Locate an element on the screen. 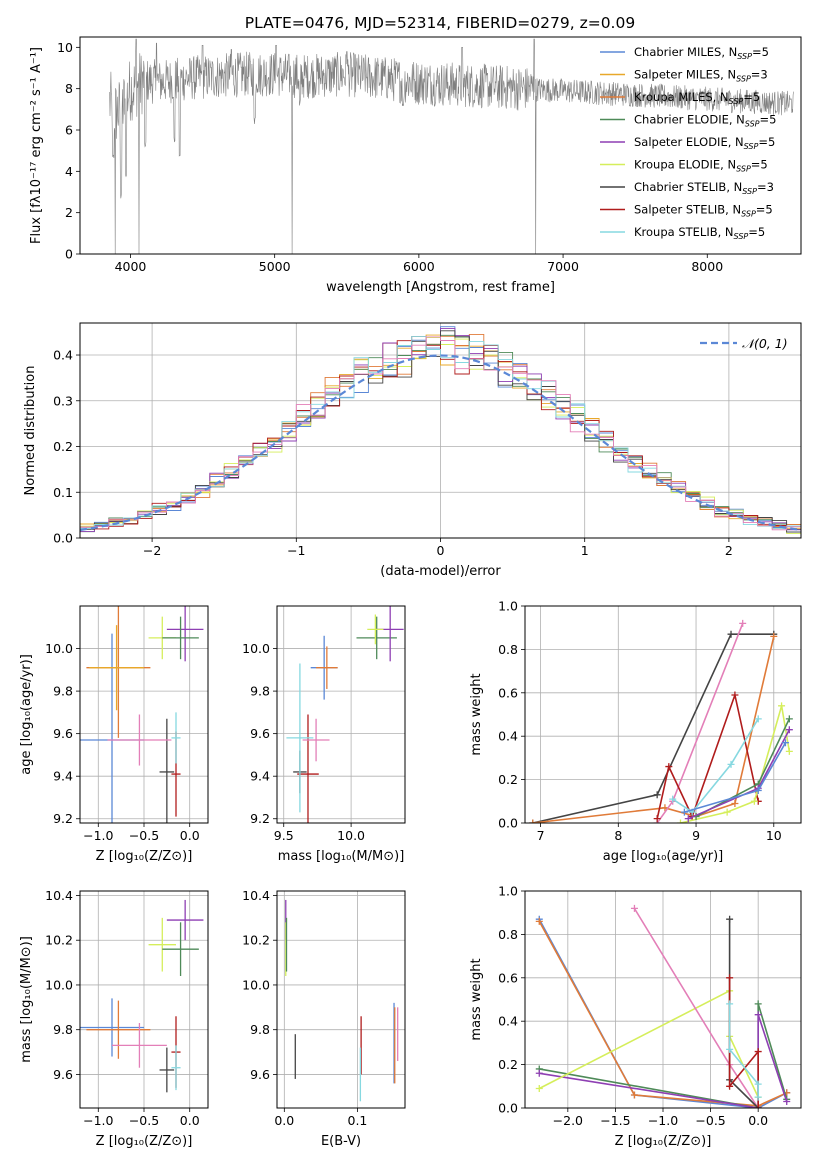 Image resolution: width=819 pixels, height=1170 pixels. histogram-series is located at coordinates (440, 432).